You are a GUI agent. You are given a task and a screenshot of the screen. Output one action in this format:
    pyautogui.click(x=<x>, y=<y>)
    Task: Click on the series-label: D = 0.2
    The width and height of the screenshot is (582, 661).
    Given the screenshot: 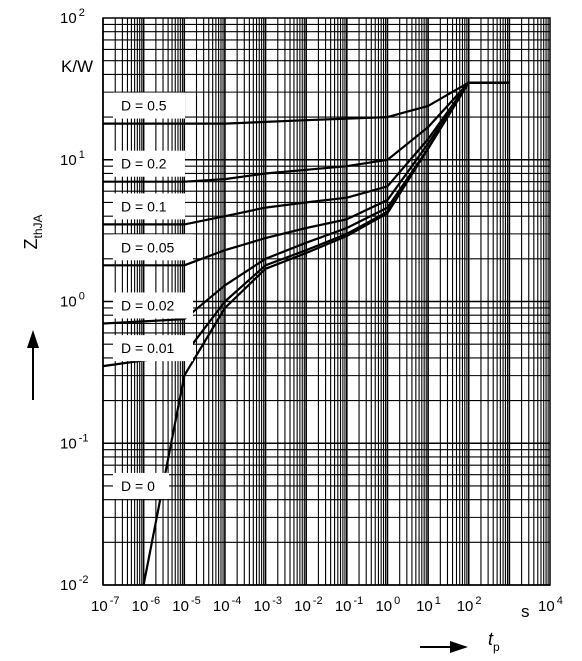 What is the action you would take?
    pyautogui.click(x=144, y=164)
    